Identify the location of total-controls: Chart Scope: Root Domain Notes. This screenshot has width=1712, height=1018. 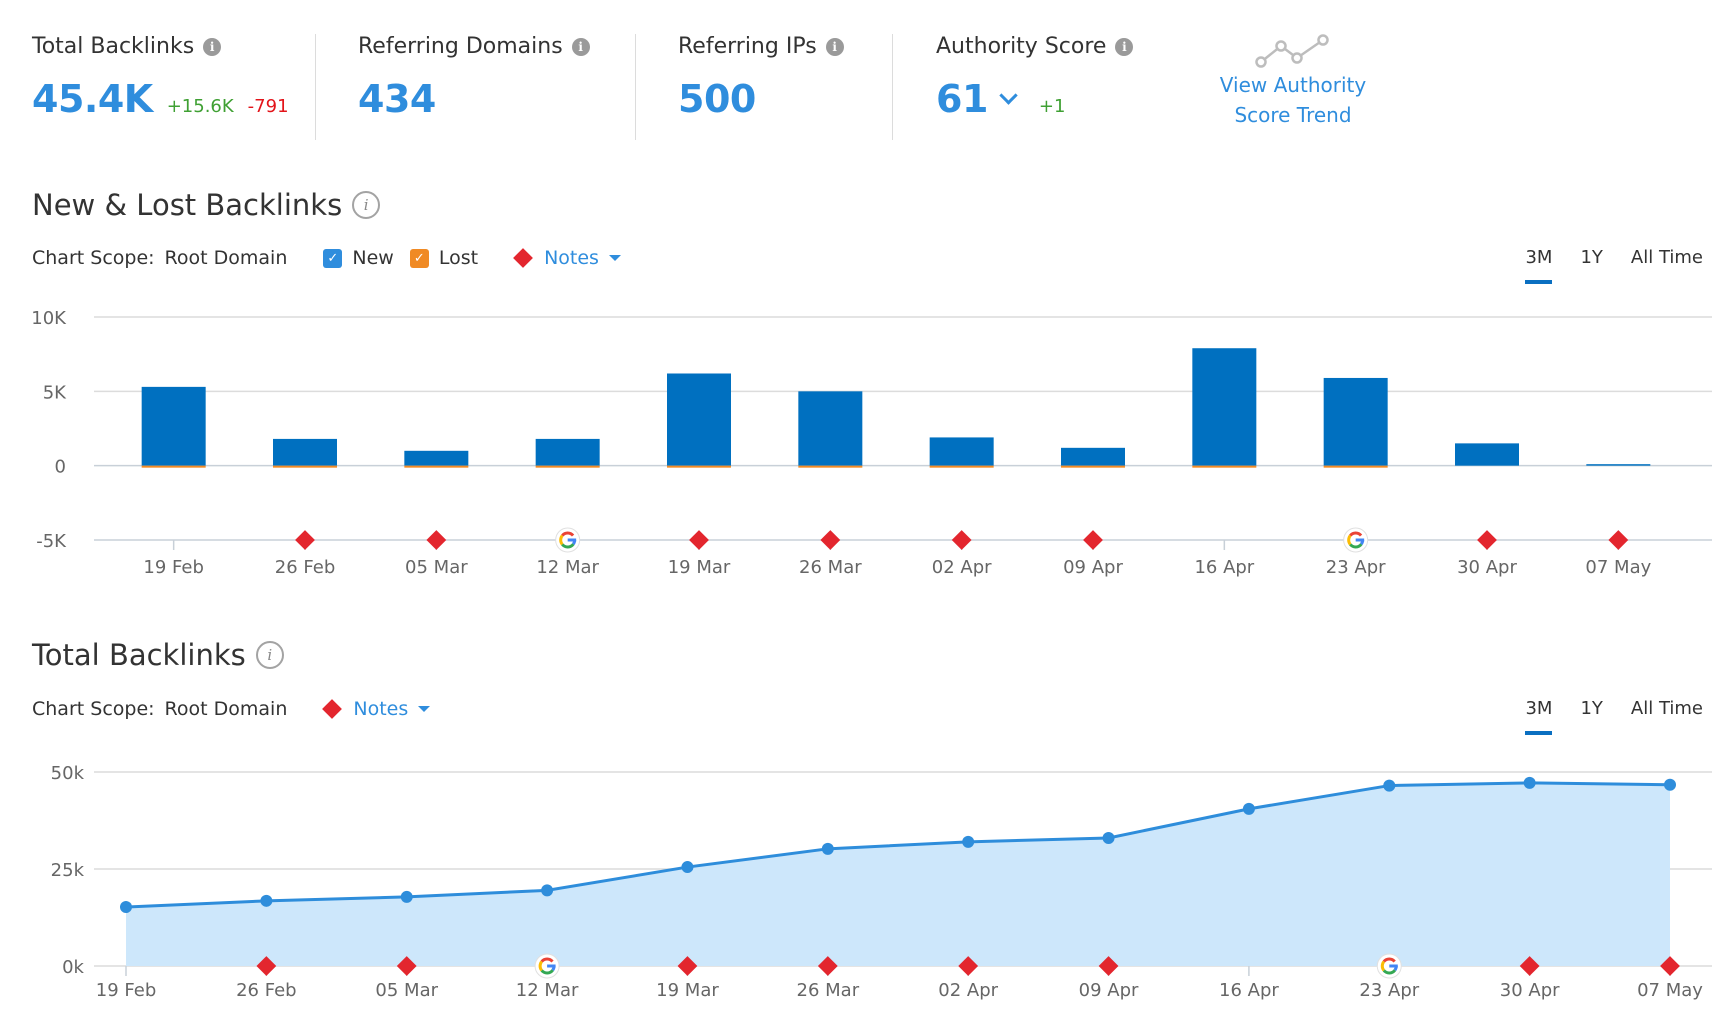
(231, 709).